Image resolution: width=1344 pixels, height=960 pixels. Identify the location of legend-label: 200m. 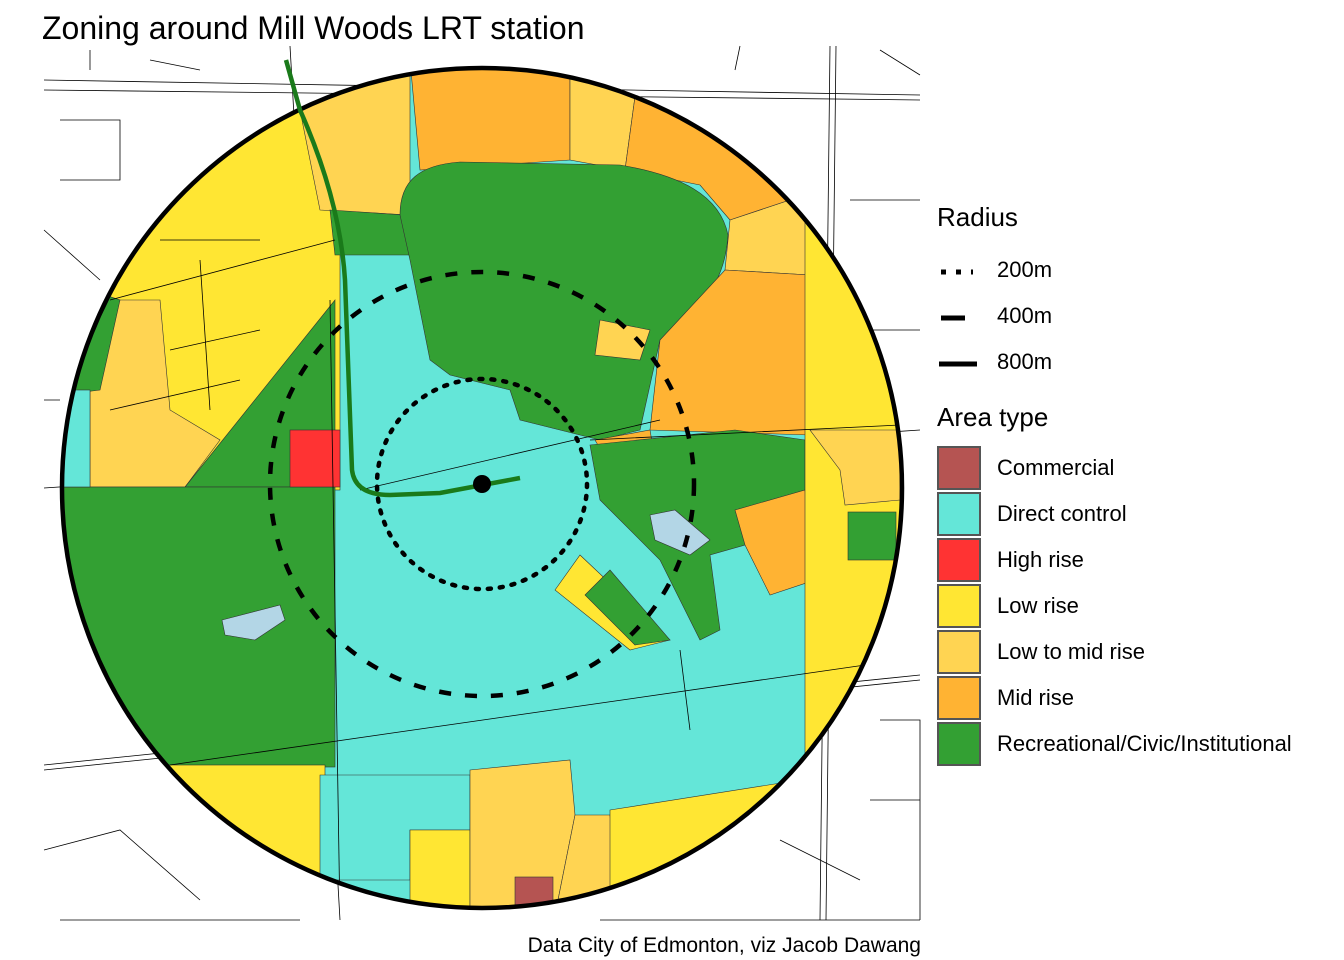
(1025, 269).